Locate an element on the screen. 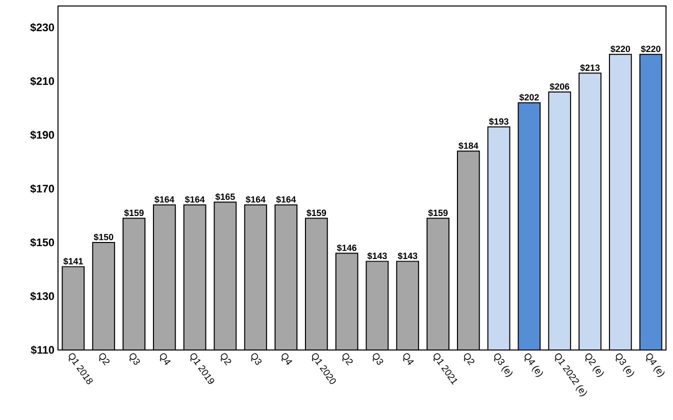  data-label: $202 is located at coordinates (529, 98).